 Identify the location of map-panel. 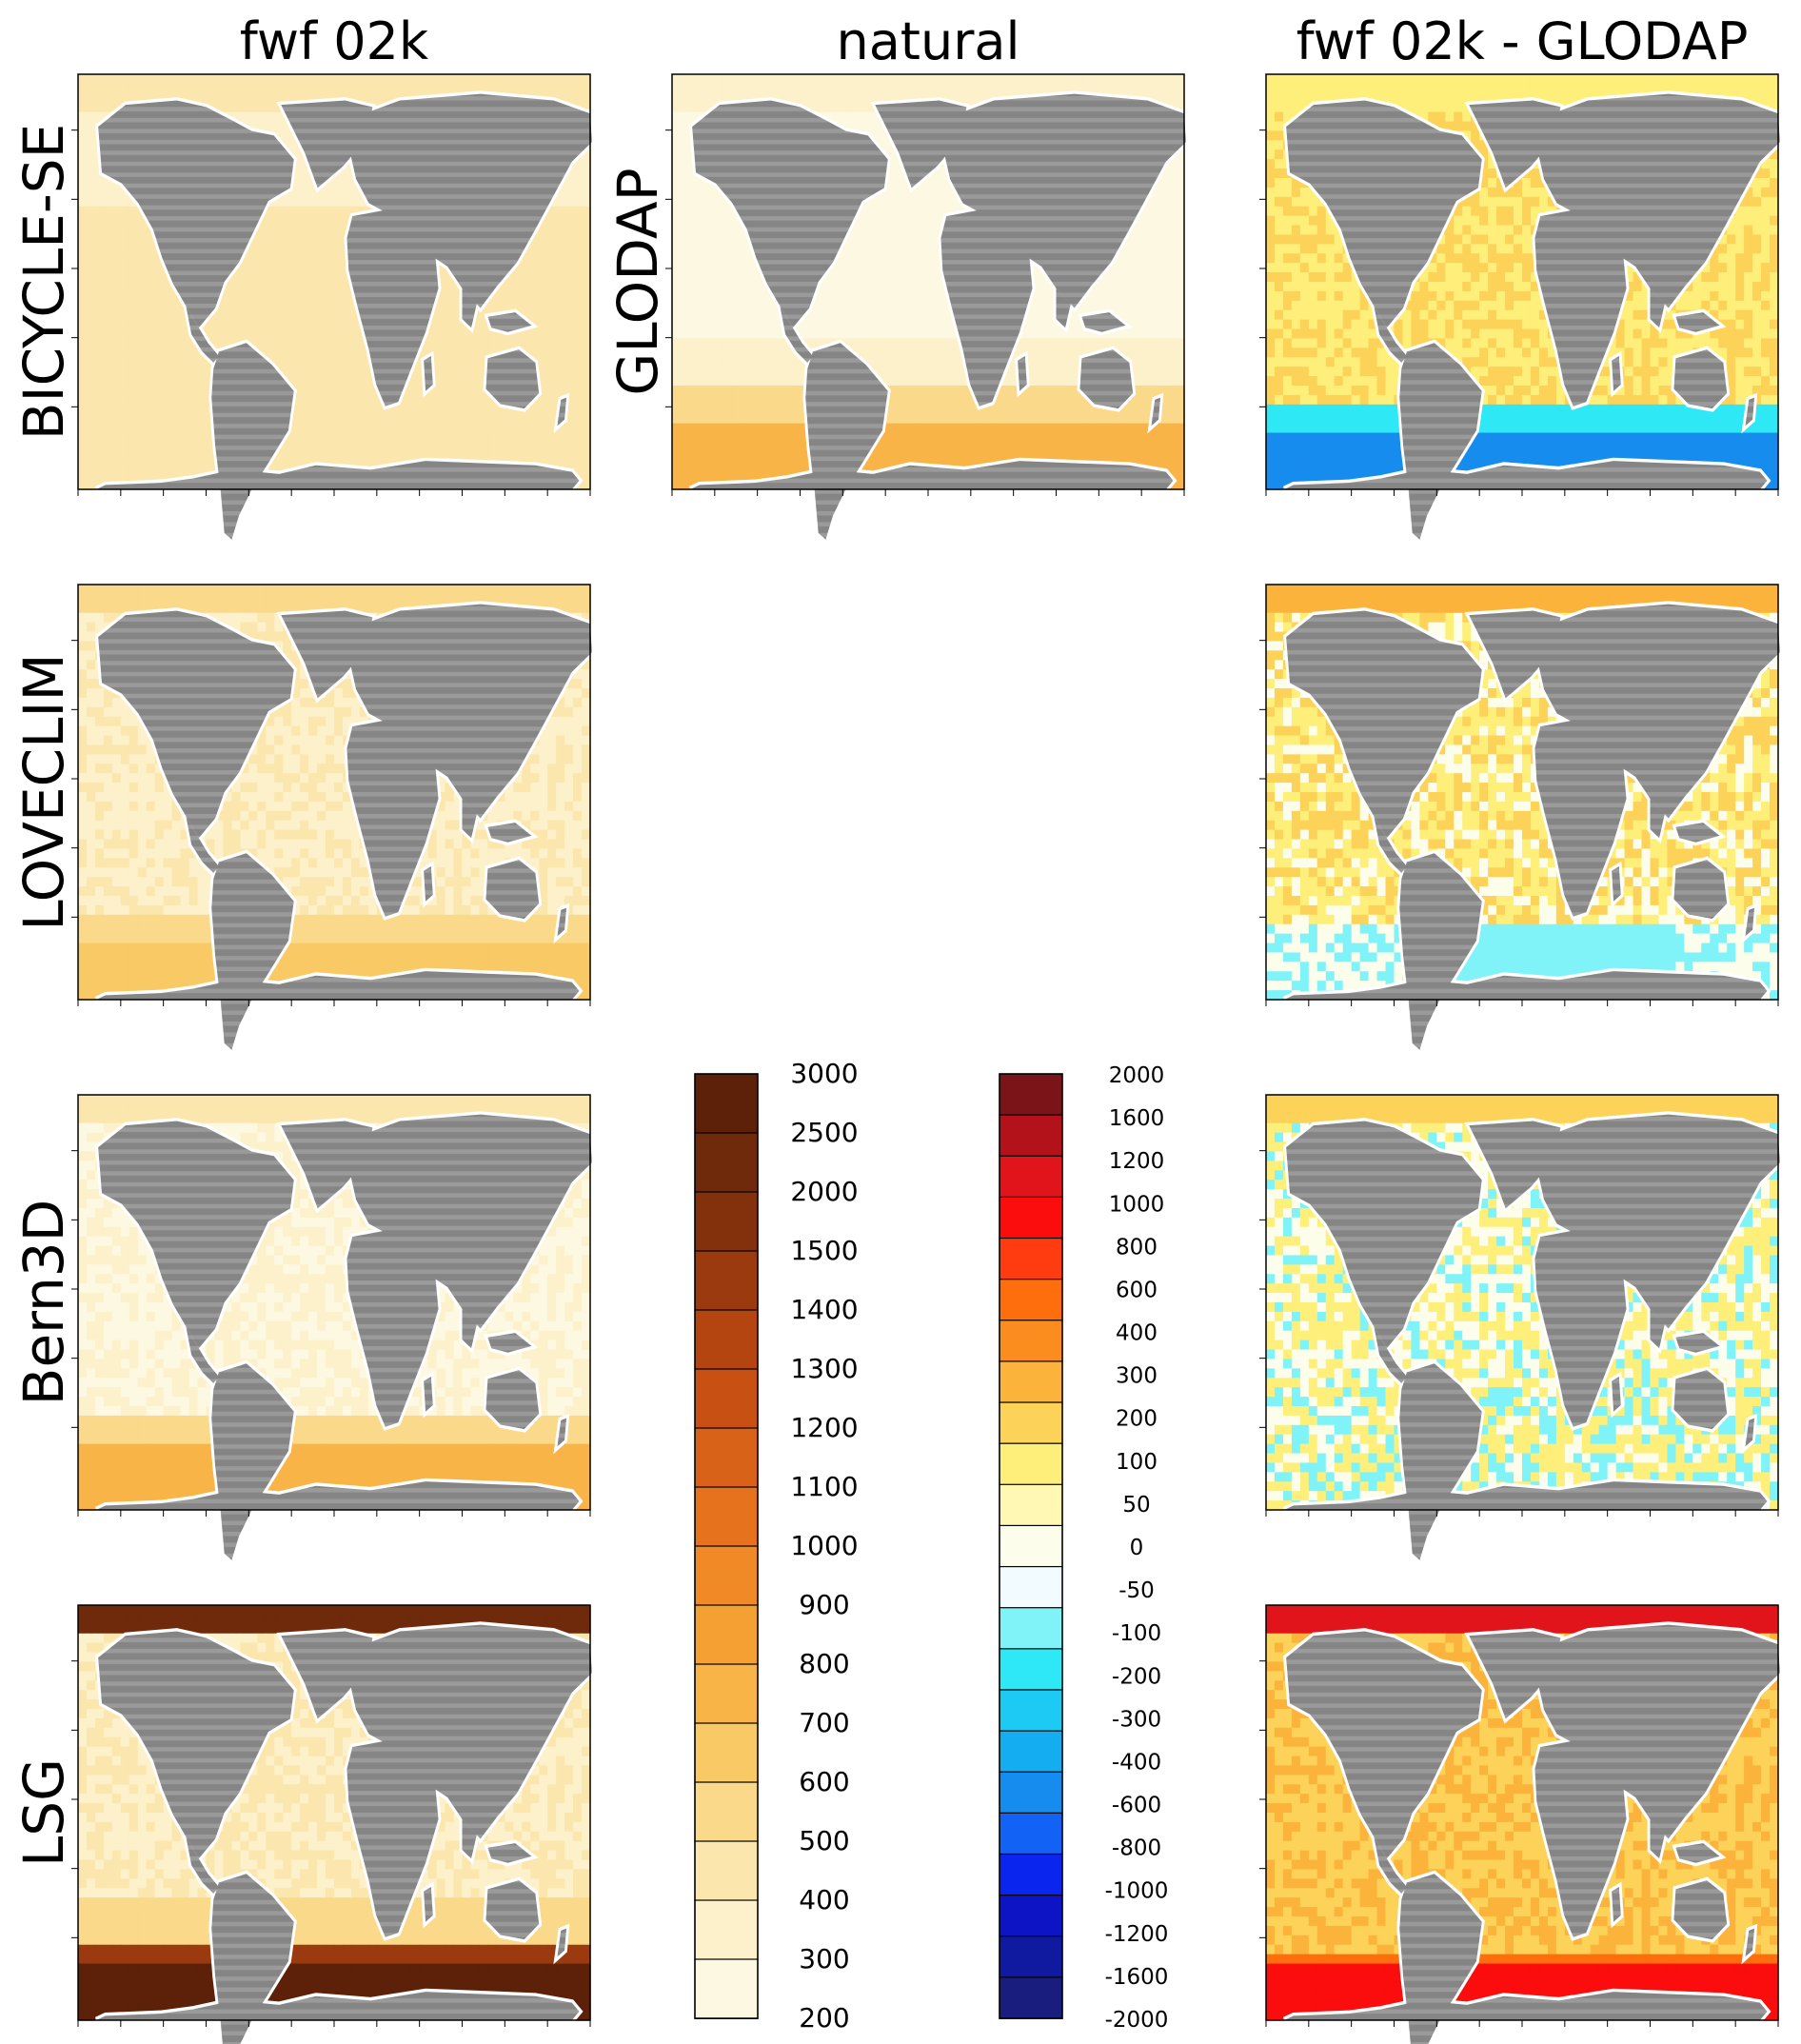
(331, 306).